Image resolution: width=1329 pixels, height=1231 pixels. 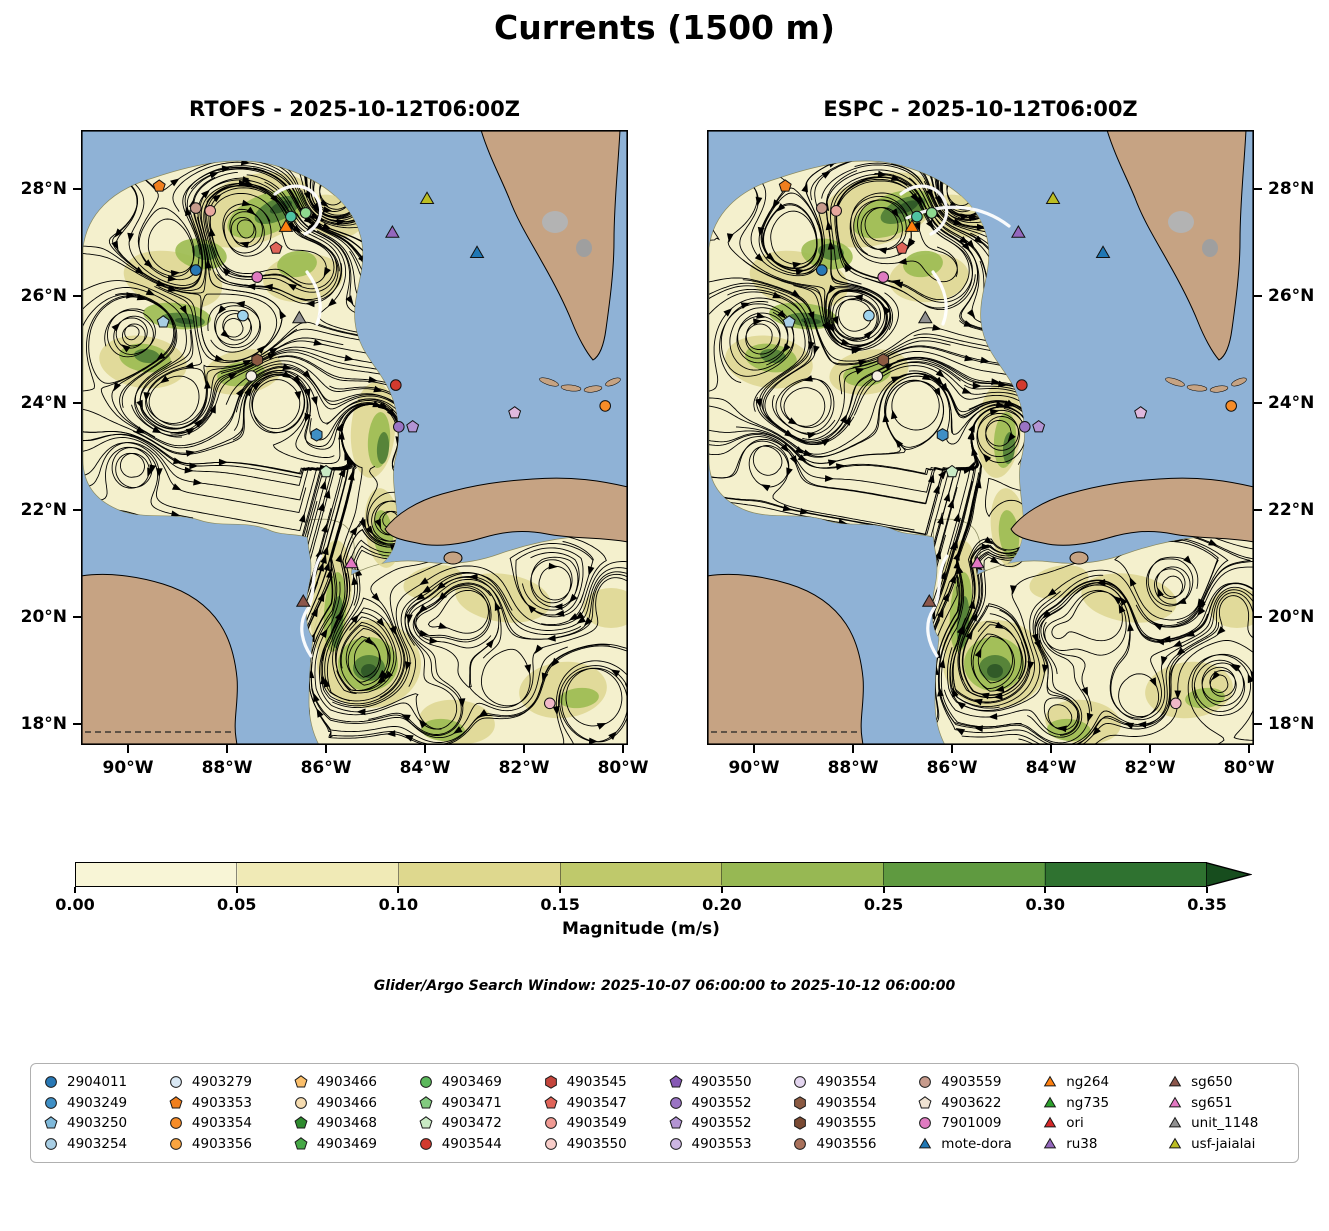 What do you see at coordinates (480, 1144) in the screenshot?
I see `legend-entry: 4903544` at bounding box center [480, 1144].